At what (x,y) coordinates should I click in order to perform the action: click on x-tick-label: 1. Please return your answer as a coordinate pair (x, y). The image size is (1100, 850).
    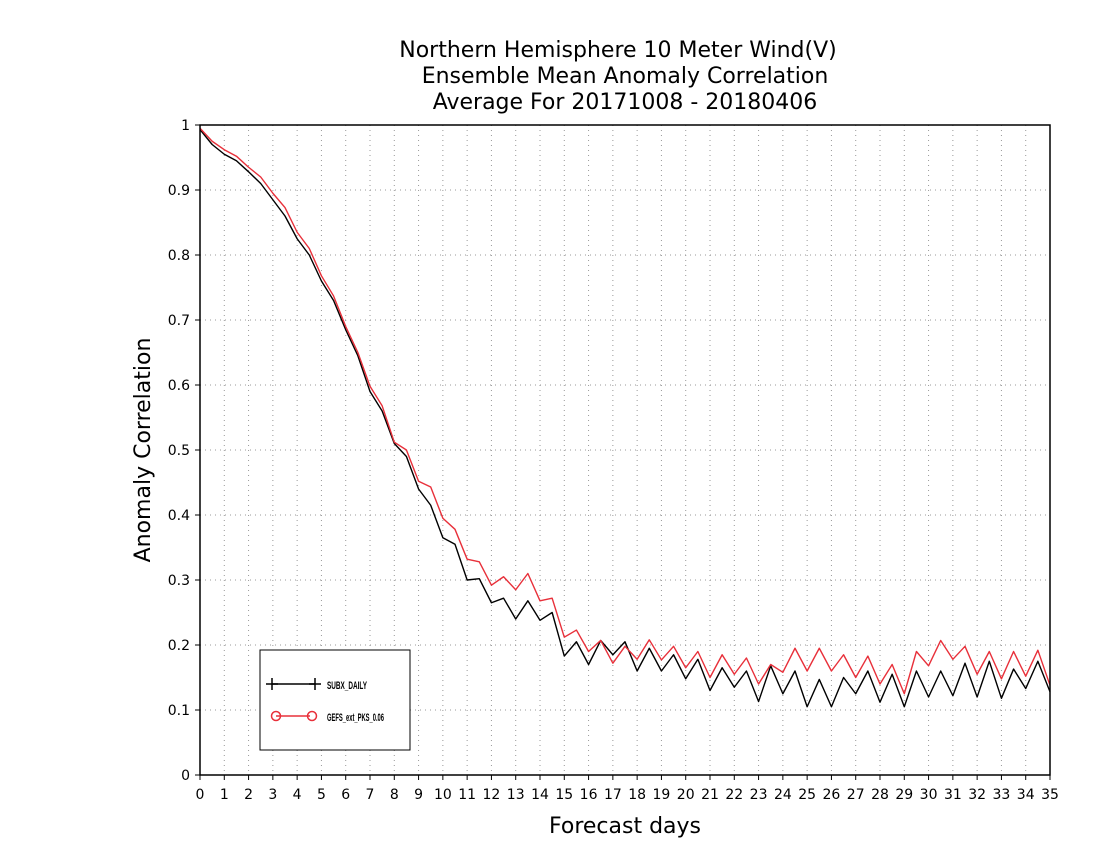
    Looking at the image, I should click on (224, 795).